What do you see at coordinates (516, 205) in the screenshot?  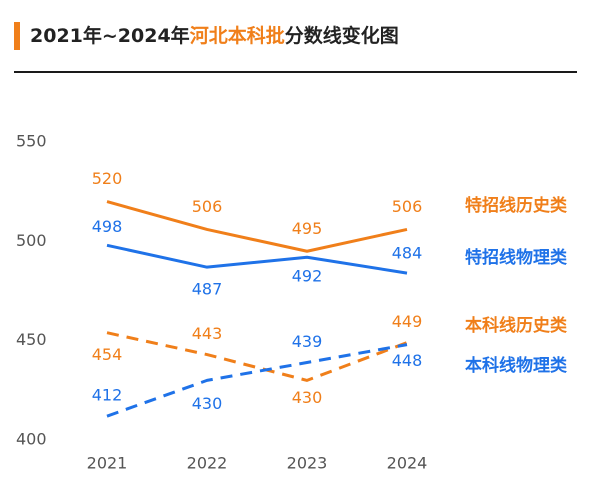 I see `legend-label: 特招线历史类` at bounding box center [516, 205].